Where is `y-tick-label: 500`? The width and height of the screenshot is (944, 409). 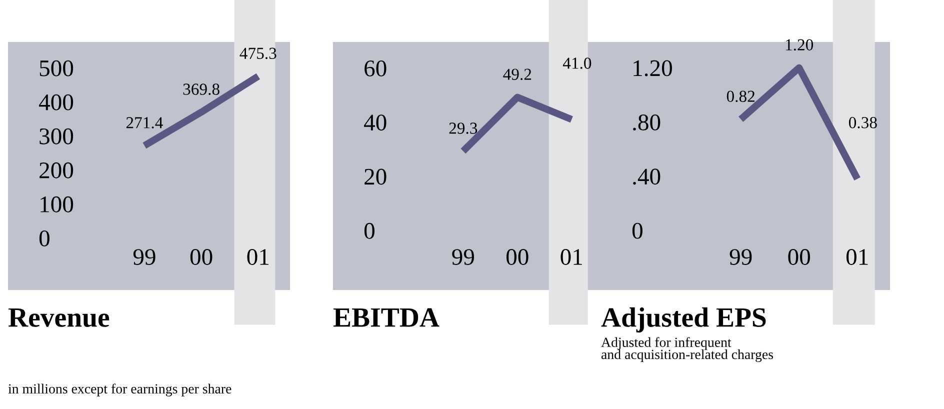 y-tick-label: 500 is located at coordinates (57, 68).